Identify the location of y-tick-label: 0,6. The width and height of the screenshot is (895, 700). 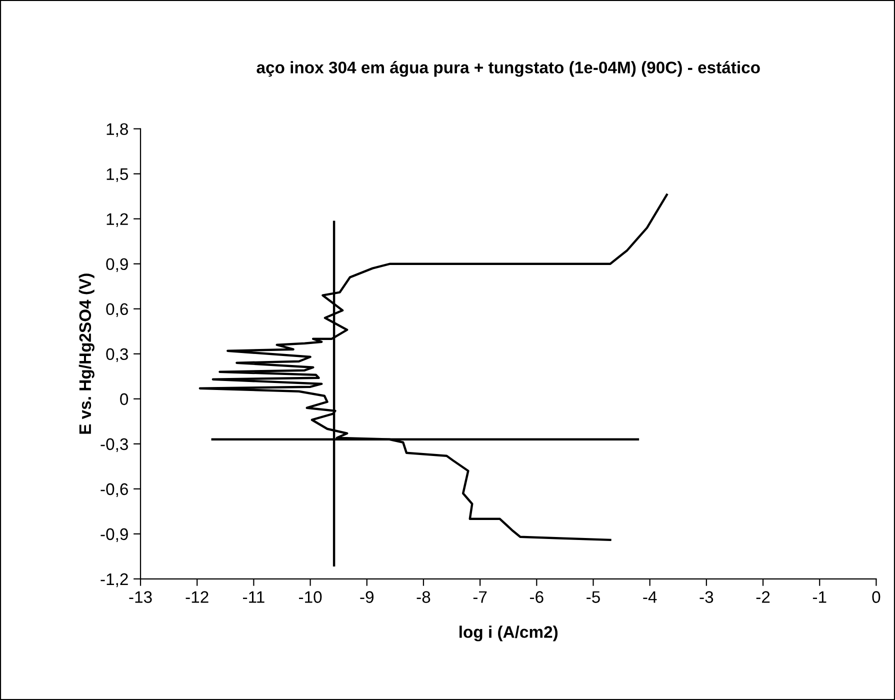
(117, 310).